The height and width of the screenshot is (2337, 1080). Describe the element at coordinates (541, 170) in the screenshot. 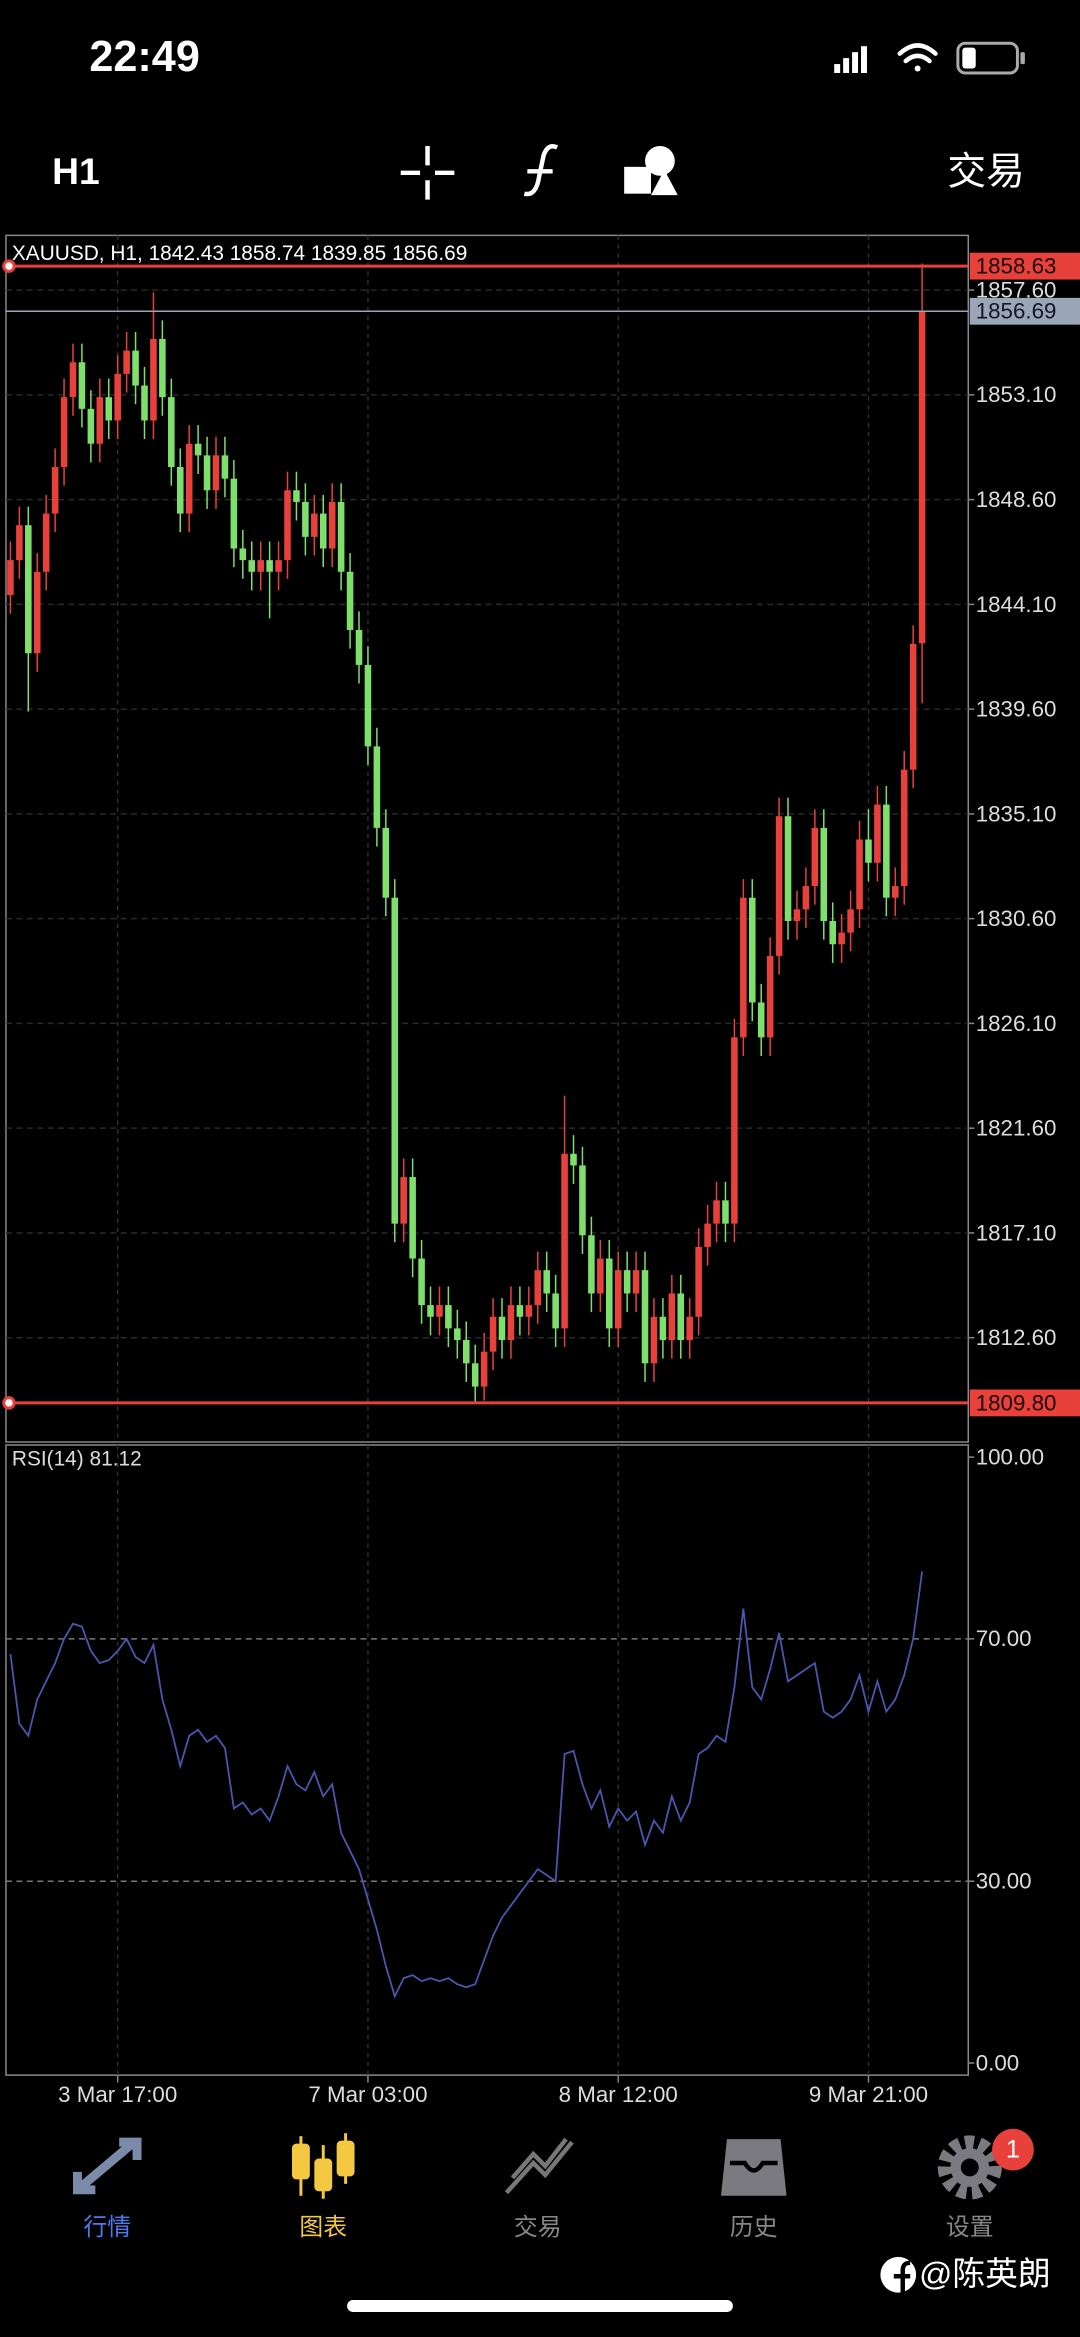

I see `indicator-button` at that location.